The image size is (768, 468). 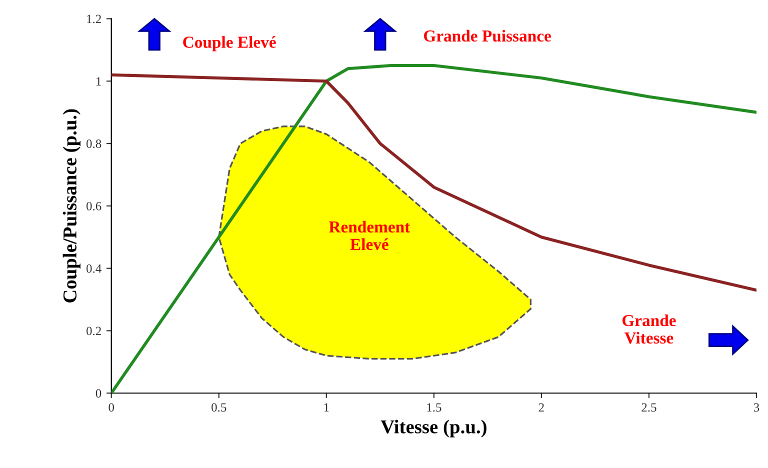 I want to click on annotation: Rendement Elevé, so click(x=369, y=235).